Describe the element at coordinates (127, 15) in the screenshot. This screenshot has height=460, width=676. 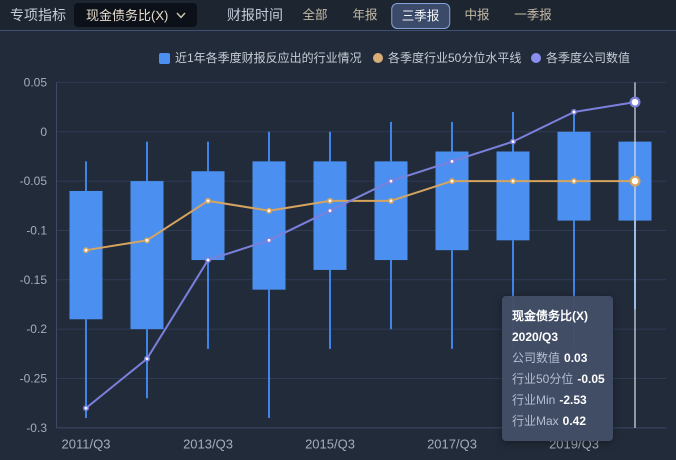
I see `metric-dropdown-value: 现金债务比(X)` at that location.